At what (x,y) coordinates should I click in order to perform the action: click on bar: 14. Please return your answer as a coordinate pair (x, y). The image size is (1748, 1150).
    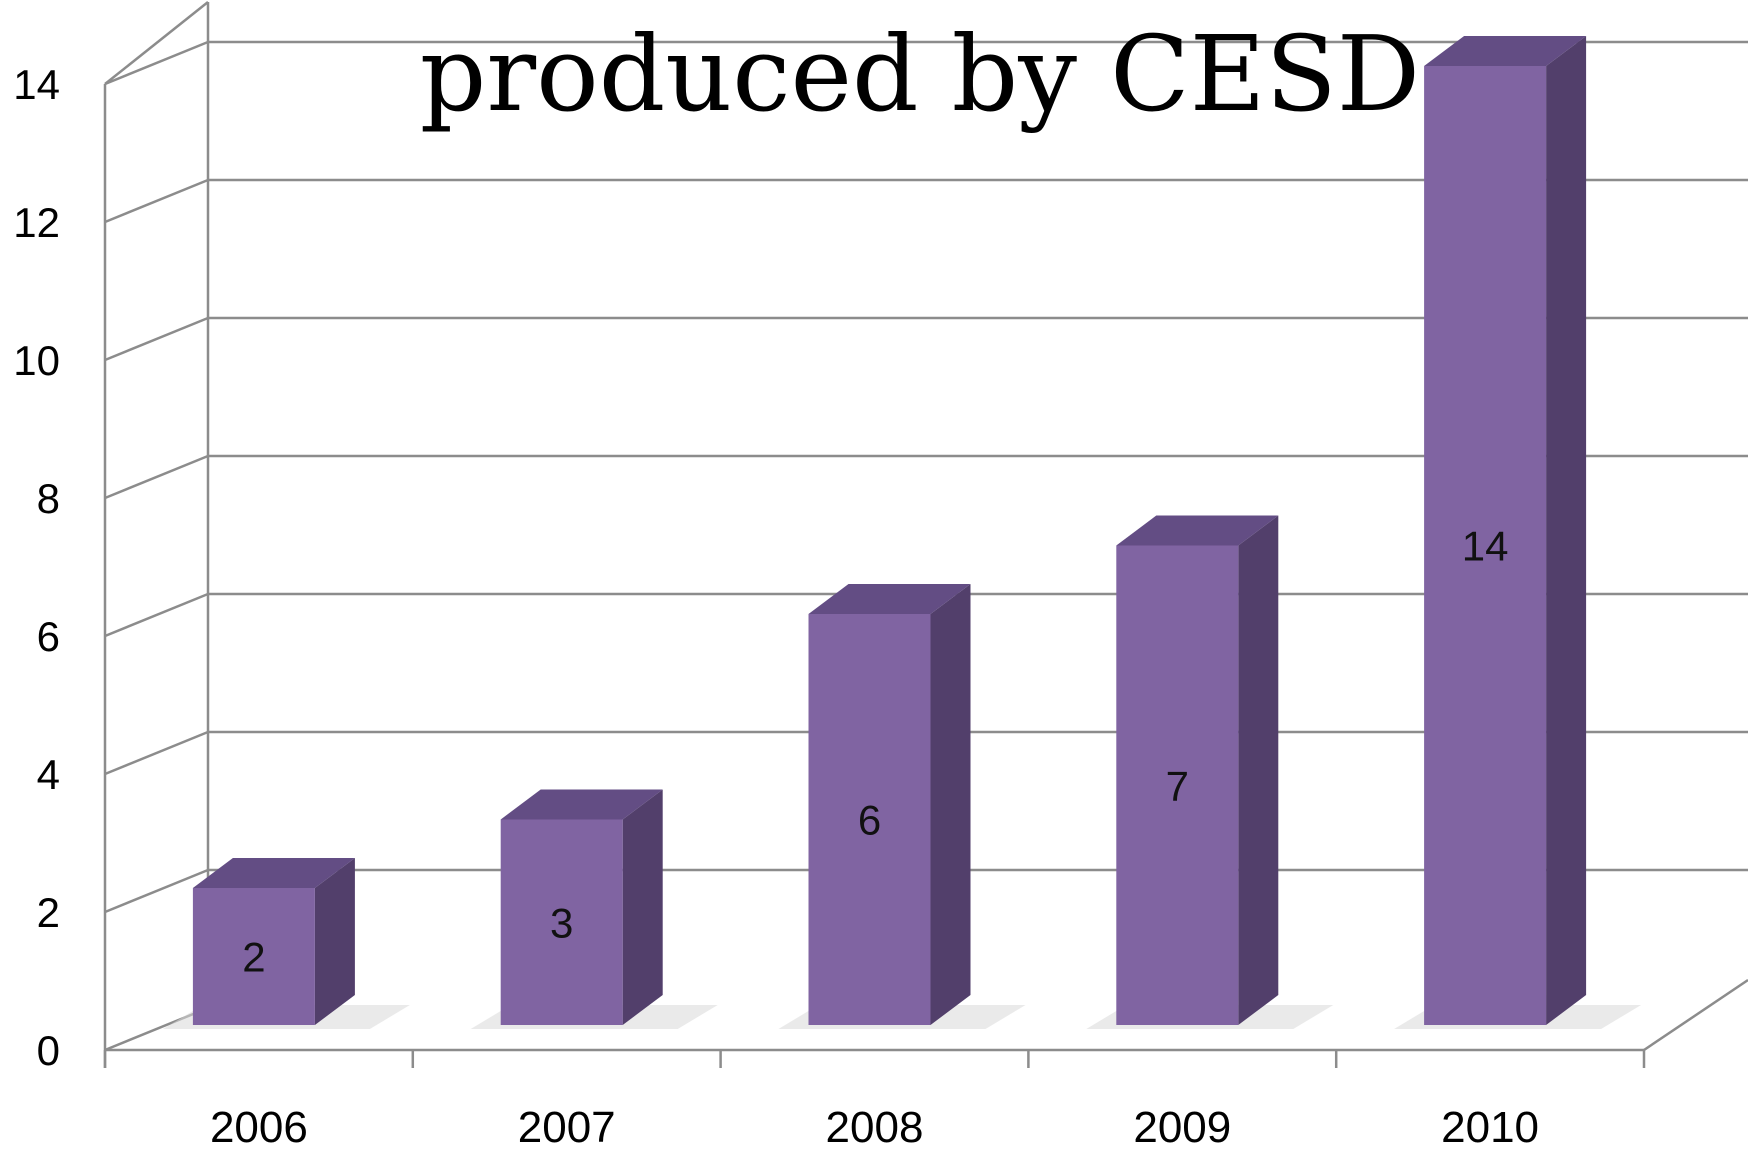
    Looking at the image, I should click on (1518, 532).